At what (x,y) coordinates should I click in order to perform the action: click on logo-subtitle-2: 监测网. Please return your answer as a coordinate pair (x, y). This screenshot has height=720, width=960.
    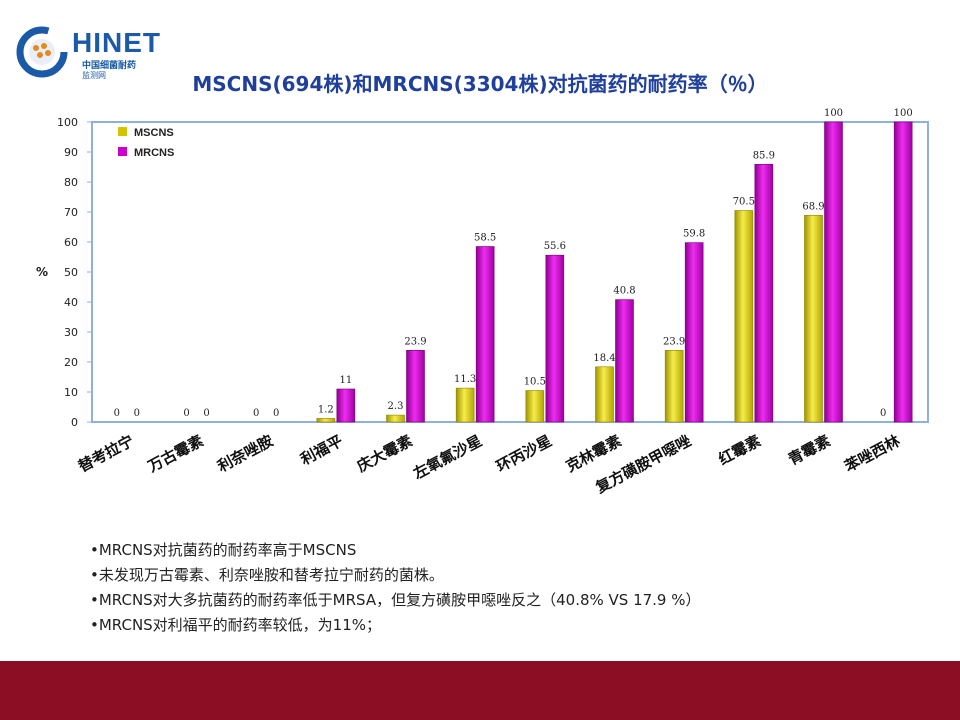
    Looking at the image, I should click on (94, 75).